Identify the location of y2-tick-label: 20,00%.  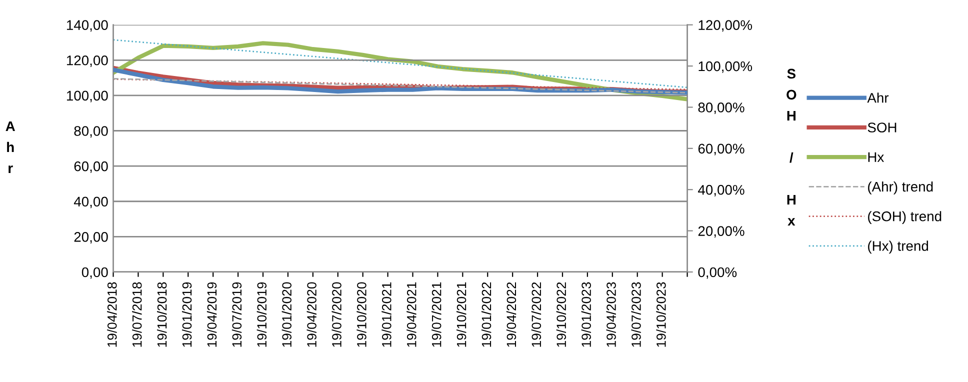
(721, 232).